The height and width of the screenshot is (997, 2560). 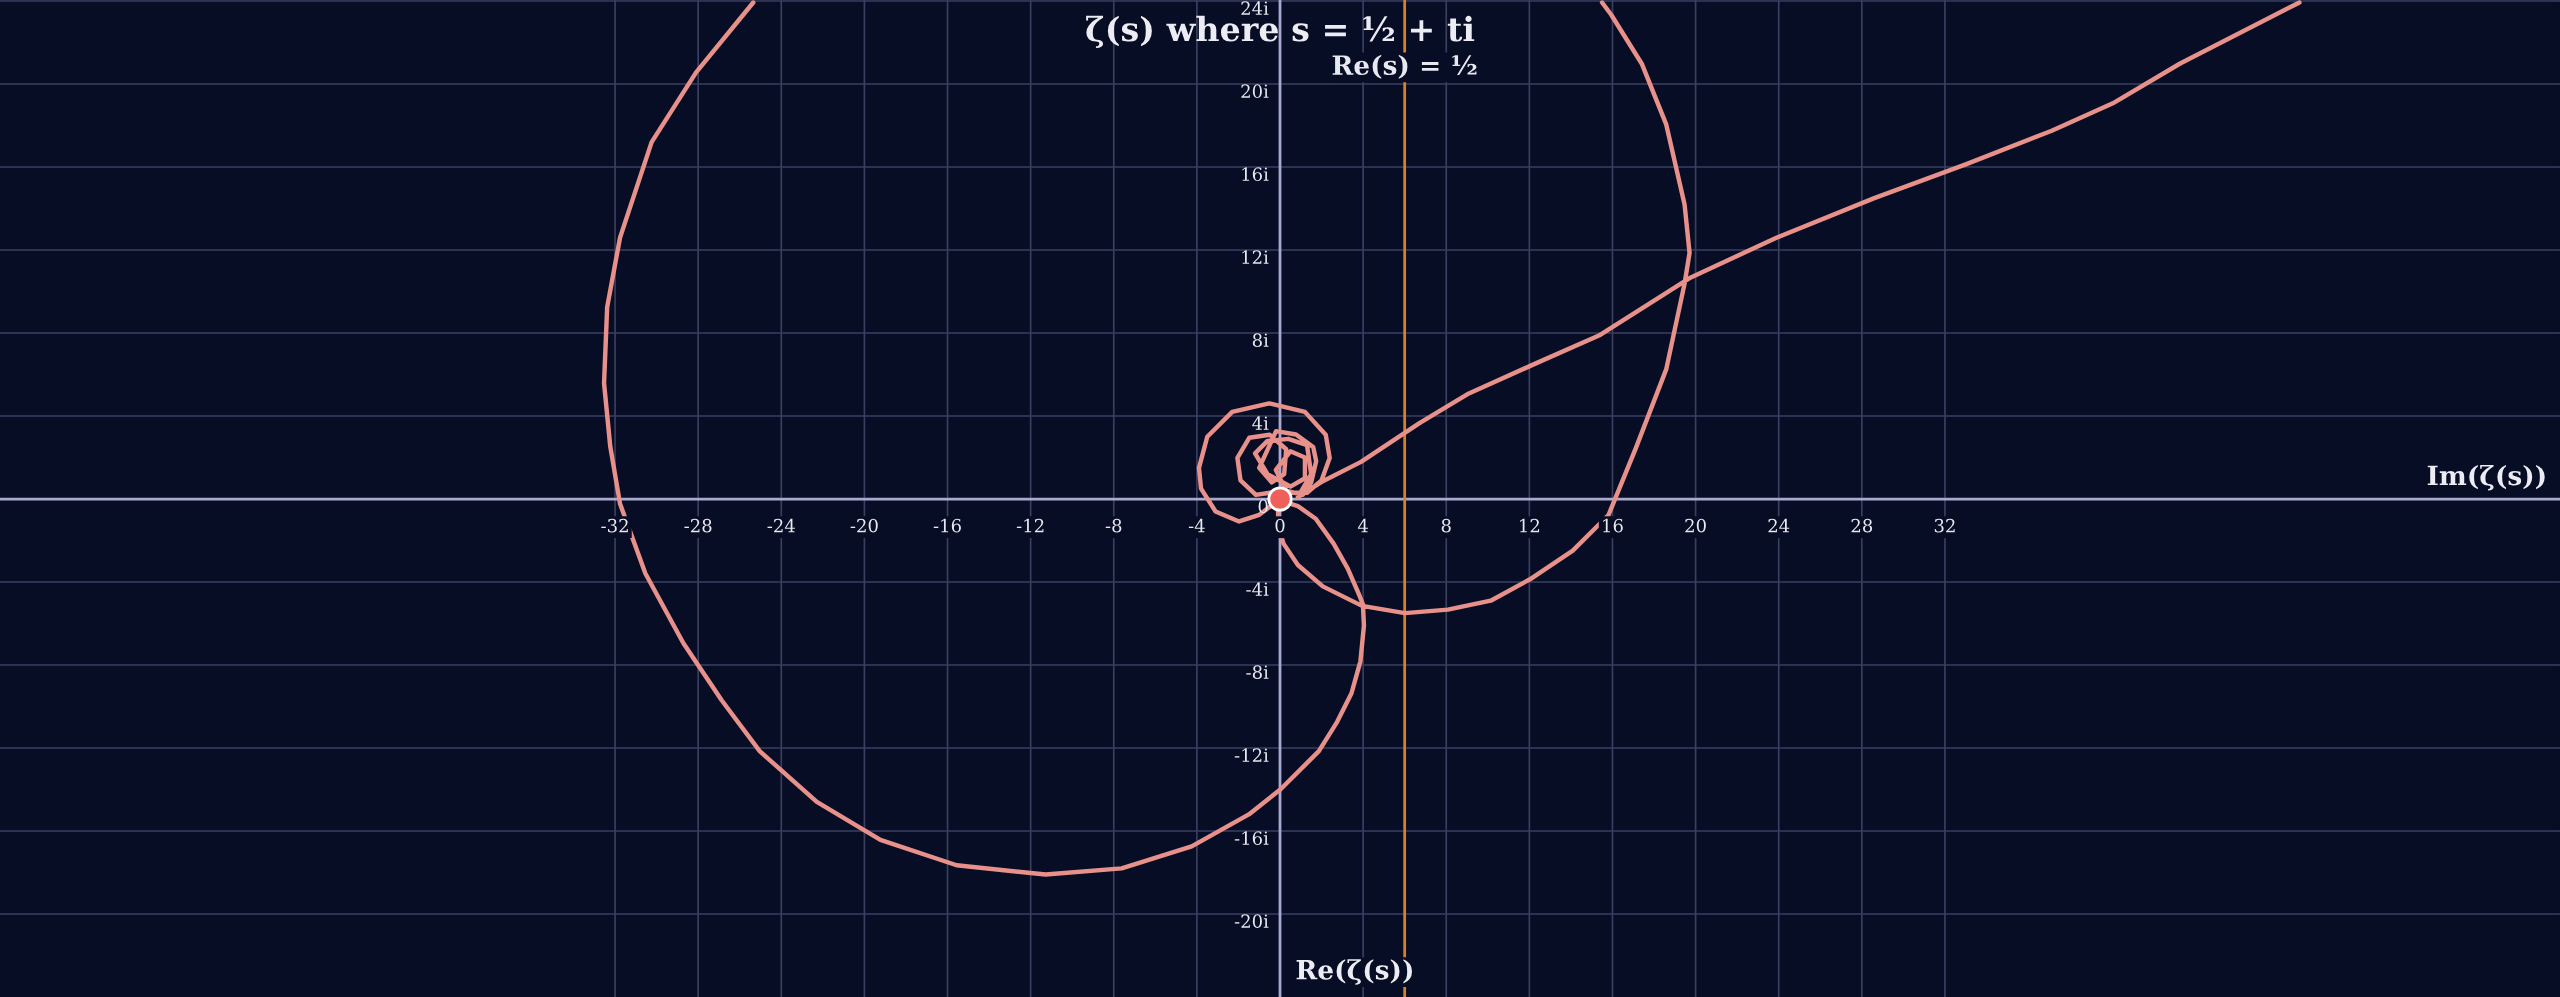 What do you see at coordinates (2486, 477) in the screenshot?
I see `x-axis-title: Im(ζ(s))` at bounding box center [2486, 477].